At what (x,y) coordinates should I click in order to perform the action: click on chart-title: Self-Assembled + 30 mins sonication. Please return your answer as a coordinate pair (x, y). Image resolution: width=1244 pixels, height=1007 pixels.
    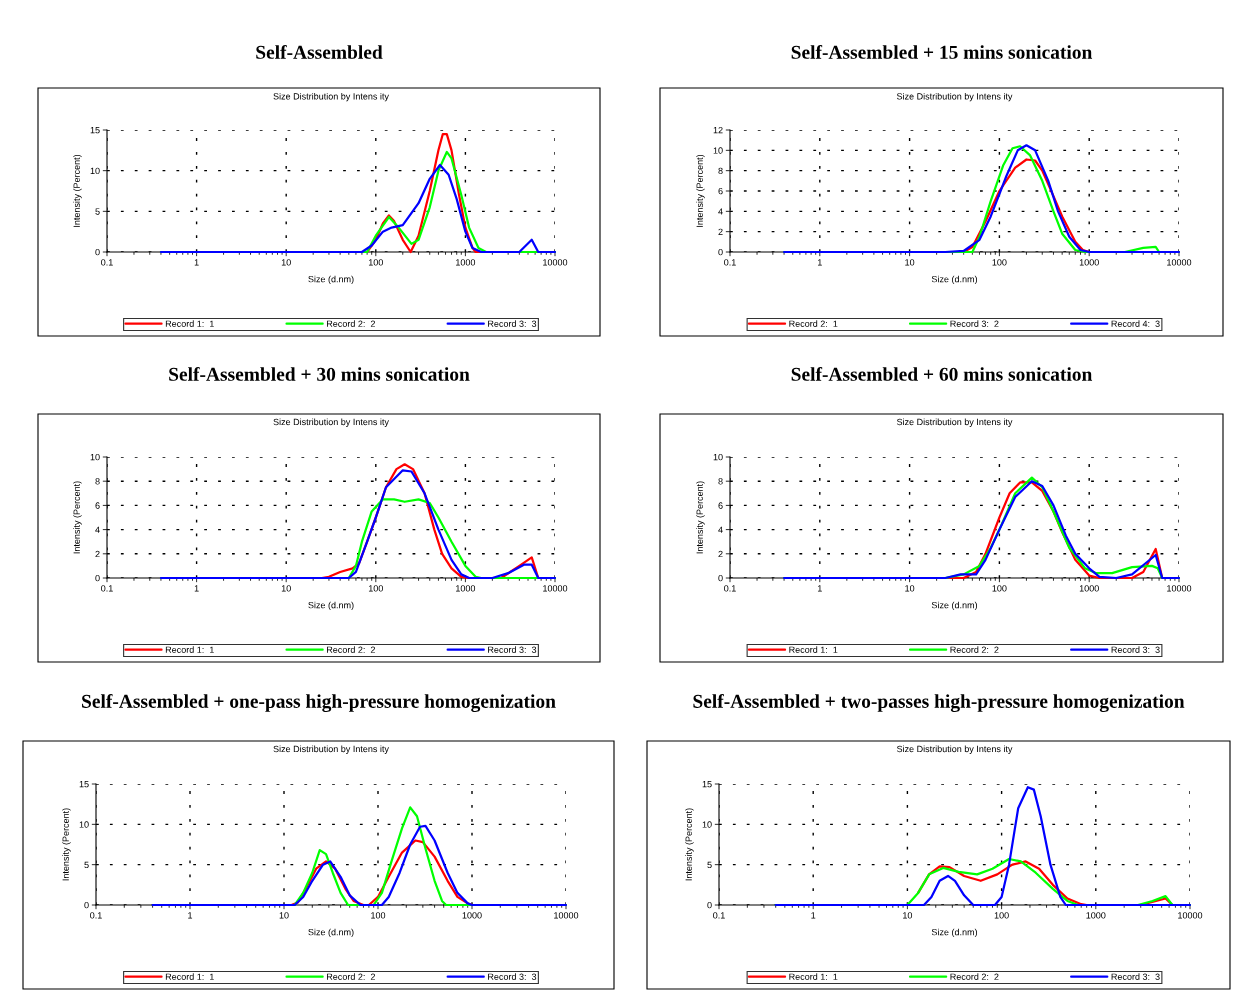
    Looking at the image, I should click on (319, 373).